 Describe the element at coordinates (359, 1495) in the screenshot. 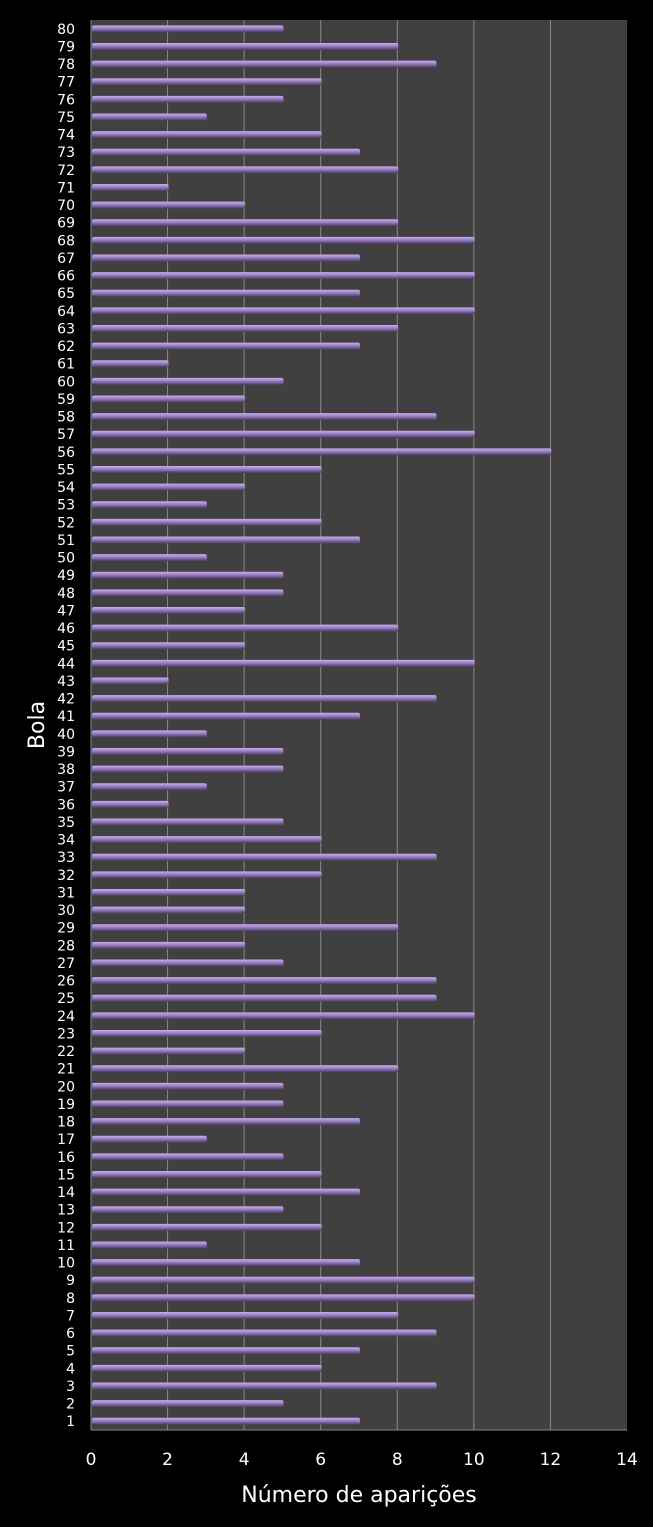

I see `x-axis-label: Número de aparições` at that location.